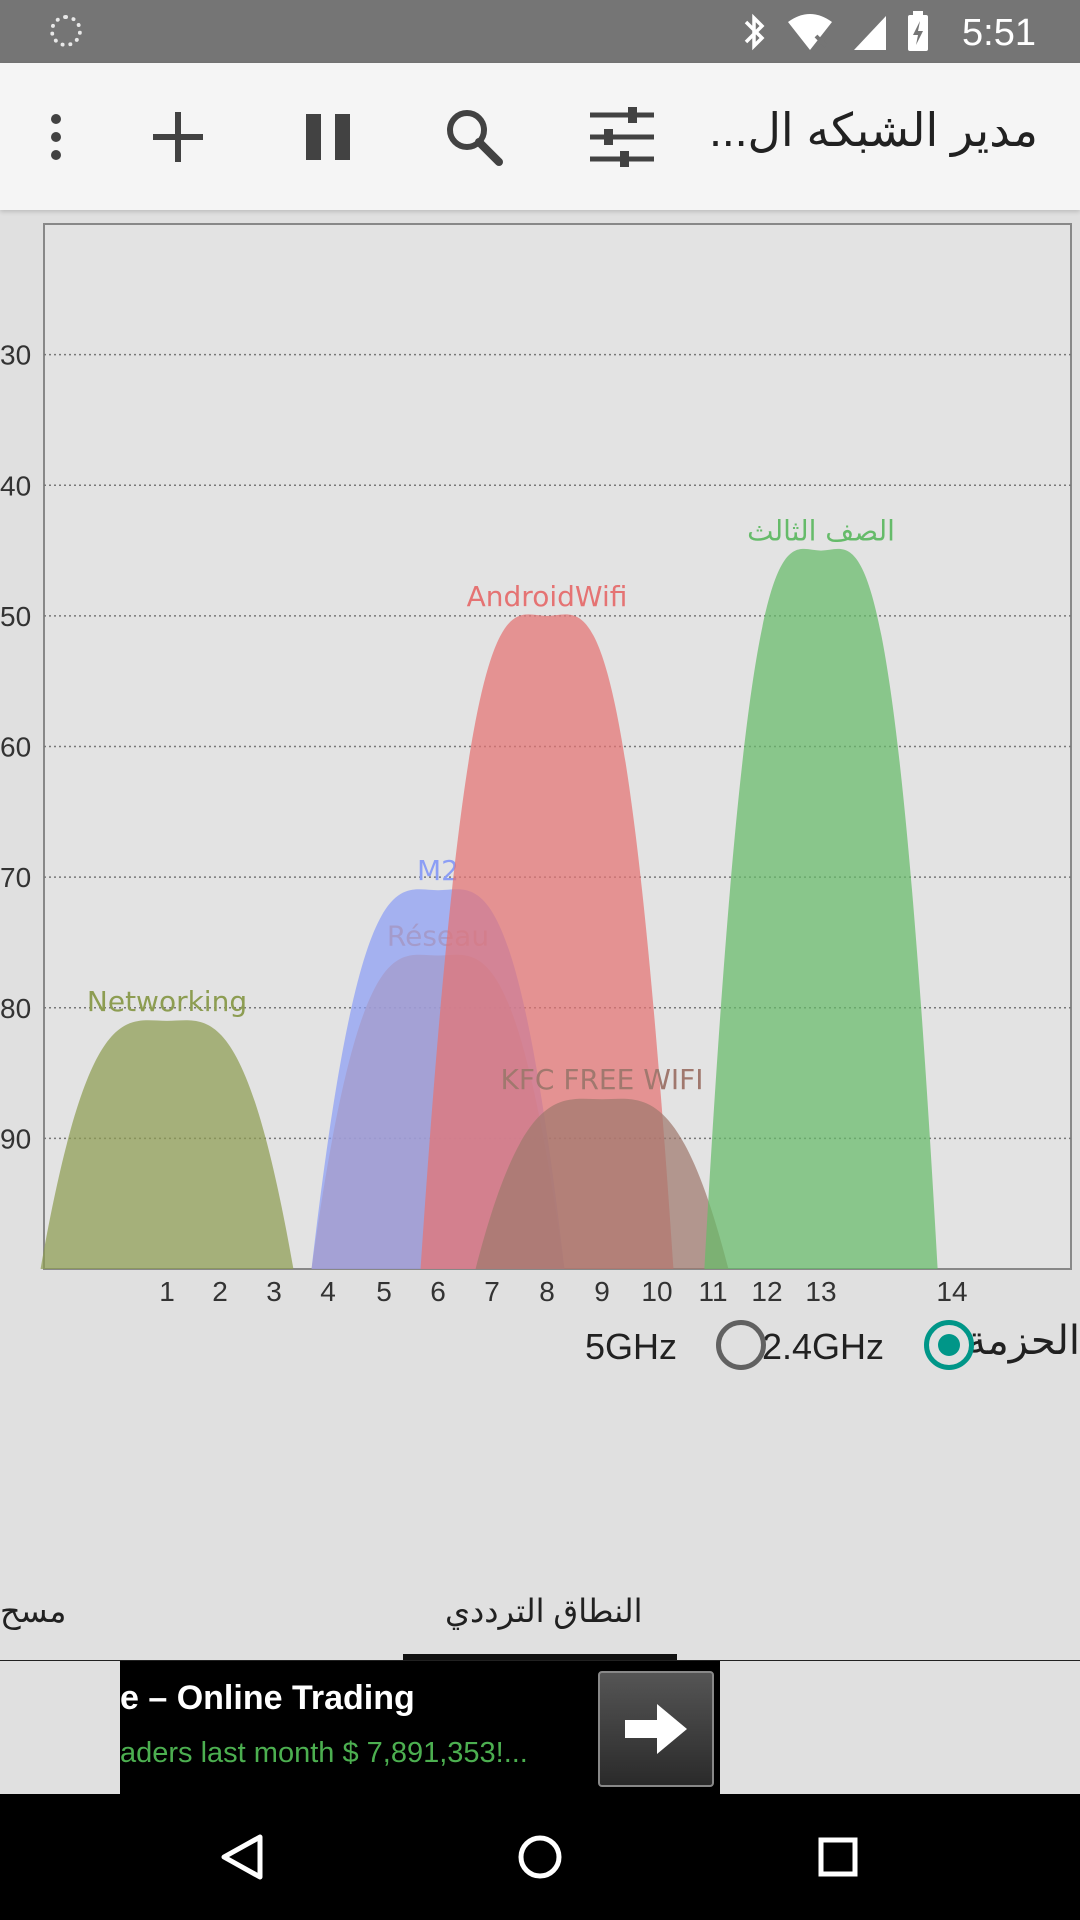 Image resolution: width=1080 pixels, height=1920 pixels. Describe the element at coordinates (274, 1291) in the screenshot. I see `x-tick-label: 3` at that location.